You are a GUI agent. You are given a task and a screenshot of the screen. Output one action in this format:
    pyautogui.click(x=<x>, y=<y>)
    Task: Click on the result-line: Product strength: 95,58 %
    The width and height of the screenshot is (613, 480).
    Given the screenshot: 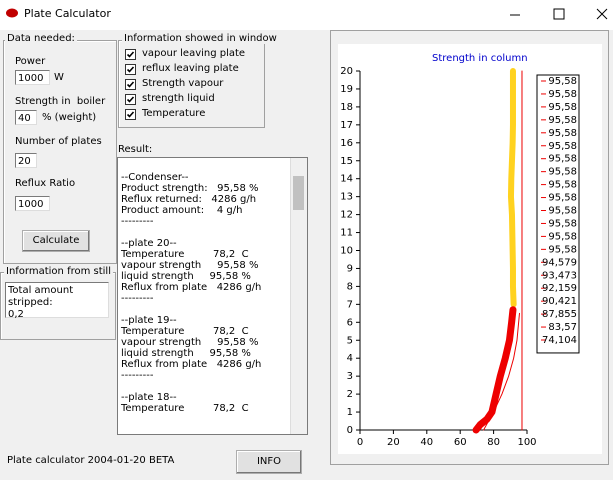 What is the action you would take?
    pyautogui.click(x=190, y=188)
    